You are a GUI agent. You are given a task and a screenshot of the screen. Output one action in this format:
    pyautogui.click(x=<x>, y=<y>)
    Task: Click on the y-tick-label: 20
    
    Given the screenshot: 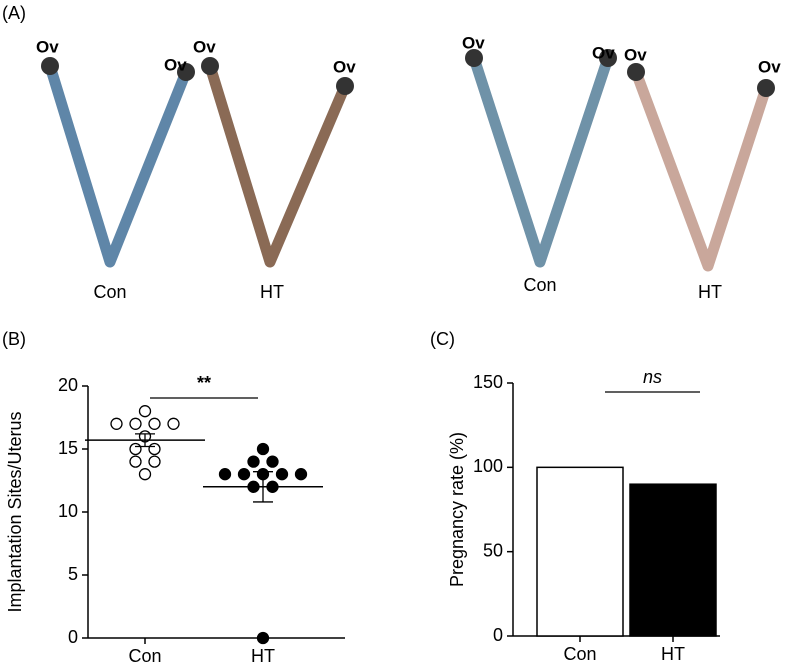 What is the action you would take?
    pyautogui.click(x=68, y=385)
    